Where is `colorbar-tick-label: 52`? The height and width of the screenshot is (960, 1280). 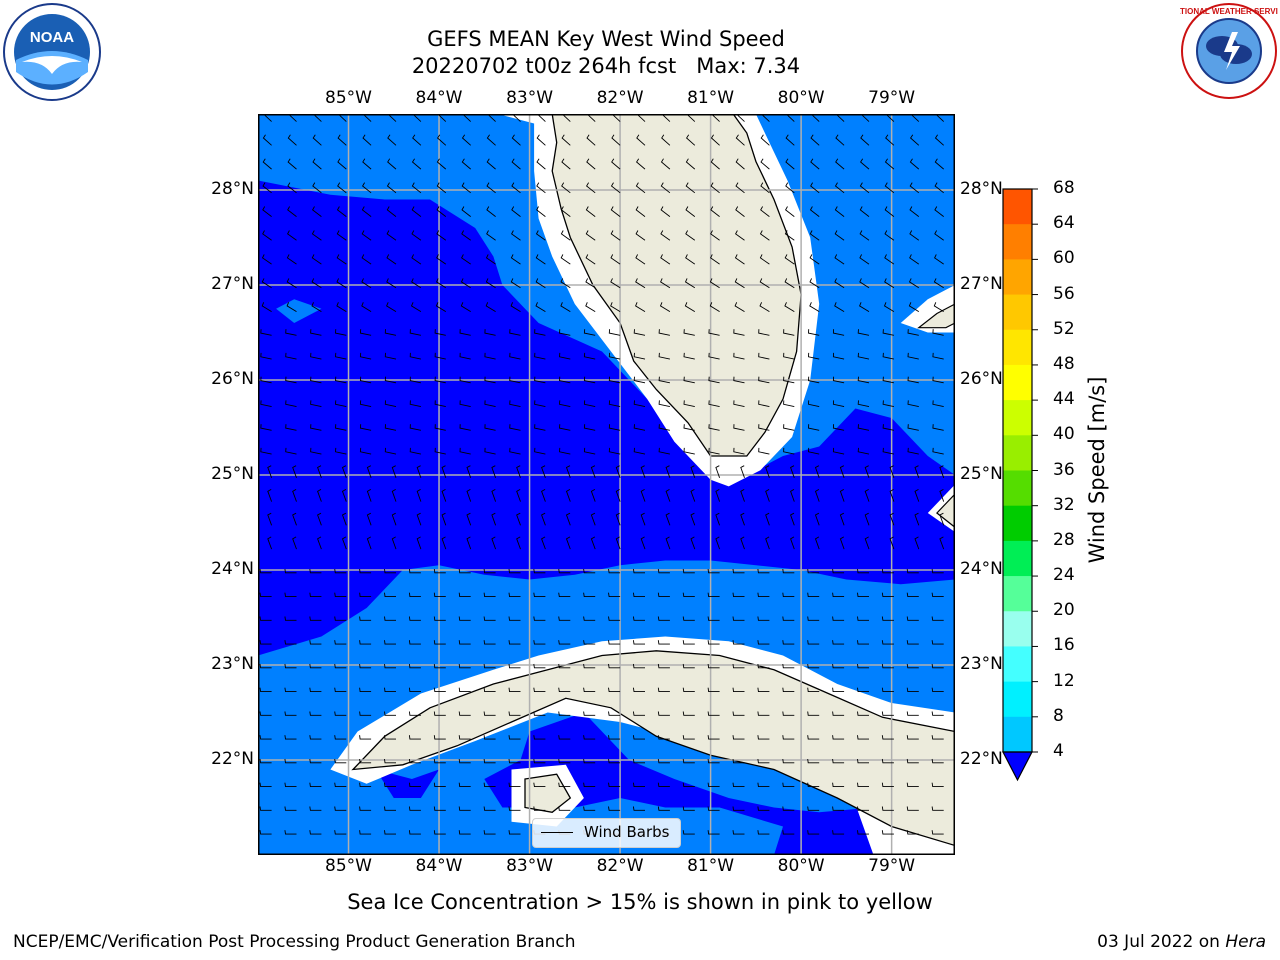 colorbar-tick-label: 52 is located at coordinates (1064, 328).